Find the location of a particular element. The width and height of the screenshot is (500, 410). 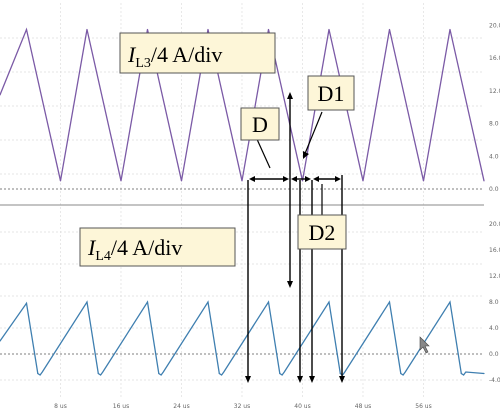

d1-label-text: D1 is located at coordinates (331, 93).